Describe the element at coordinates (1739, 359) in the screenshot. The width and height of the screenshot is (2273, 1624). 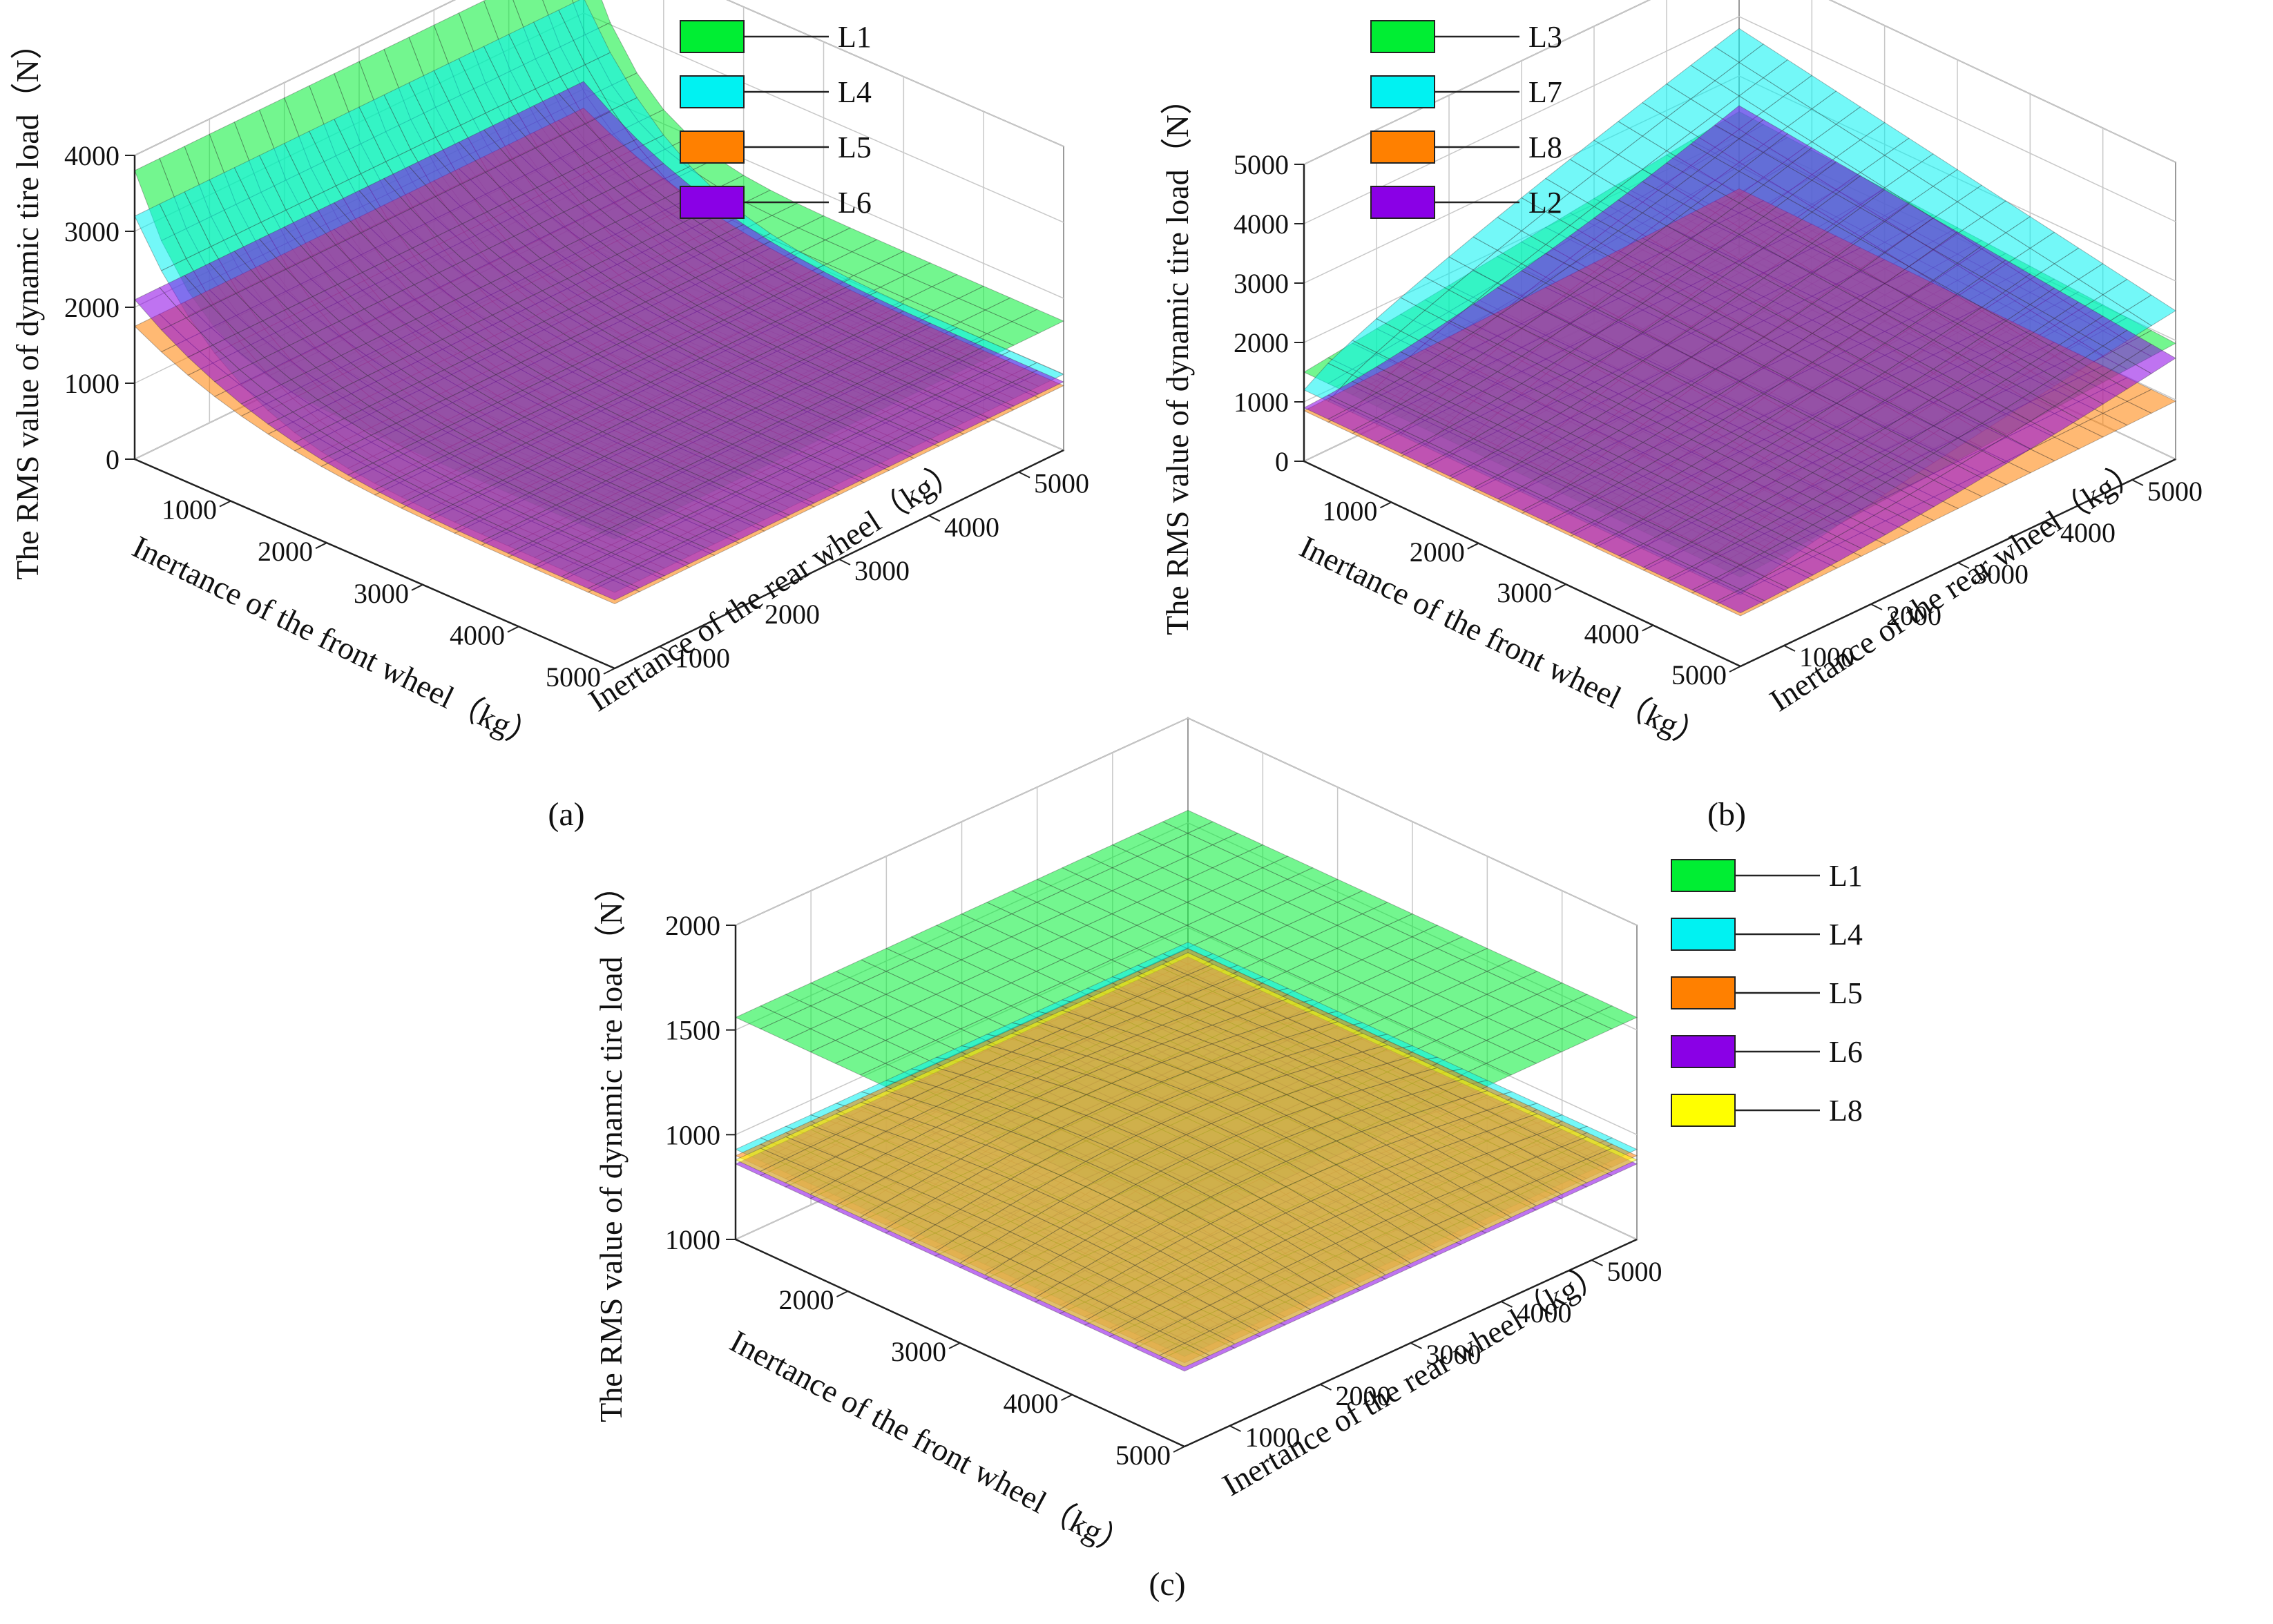
I see `surface-L2` at that location.